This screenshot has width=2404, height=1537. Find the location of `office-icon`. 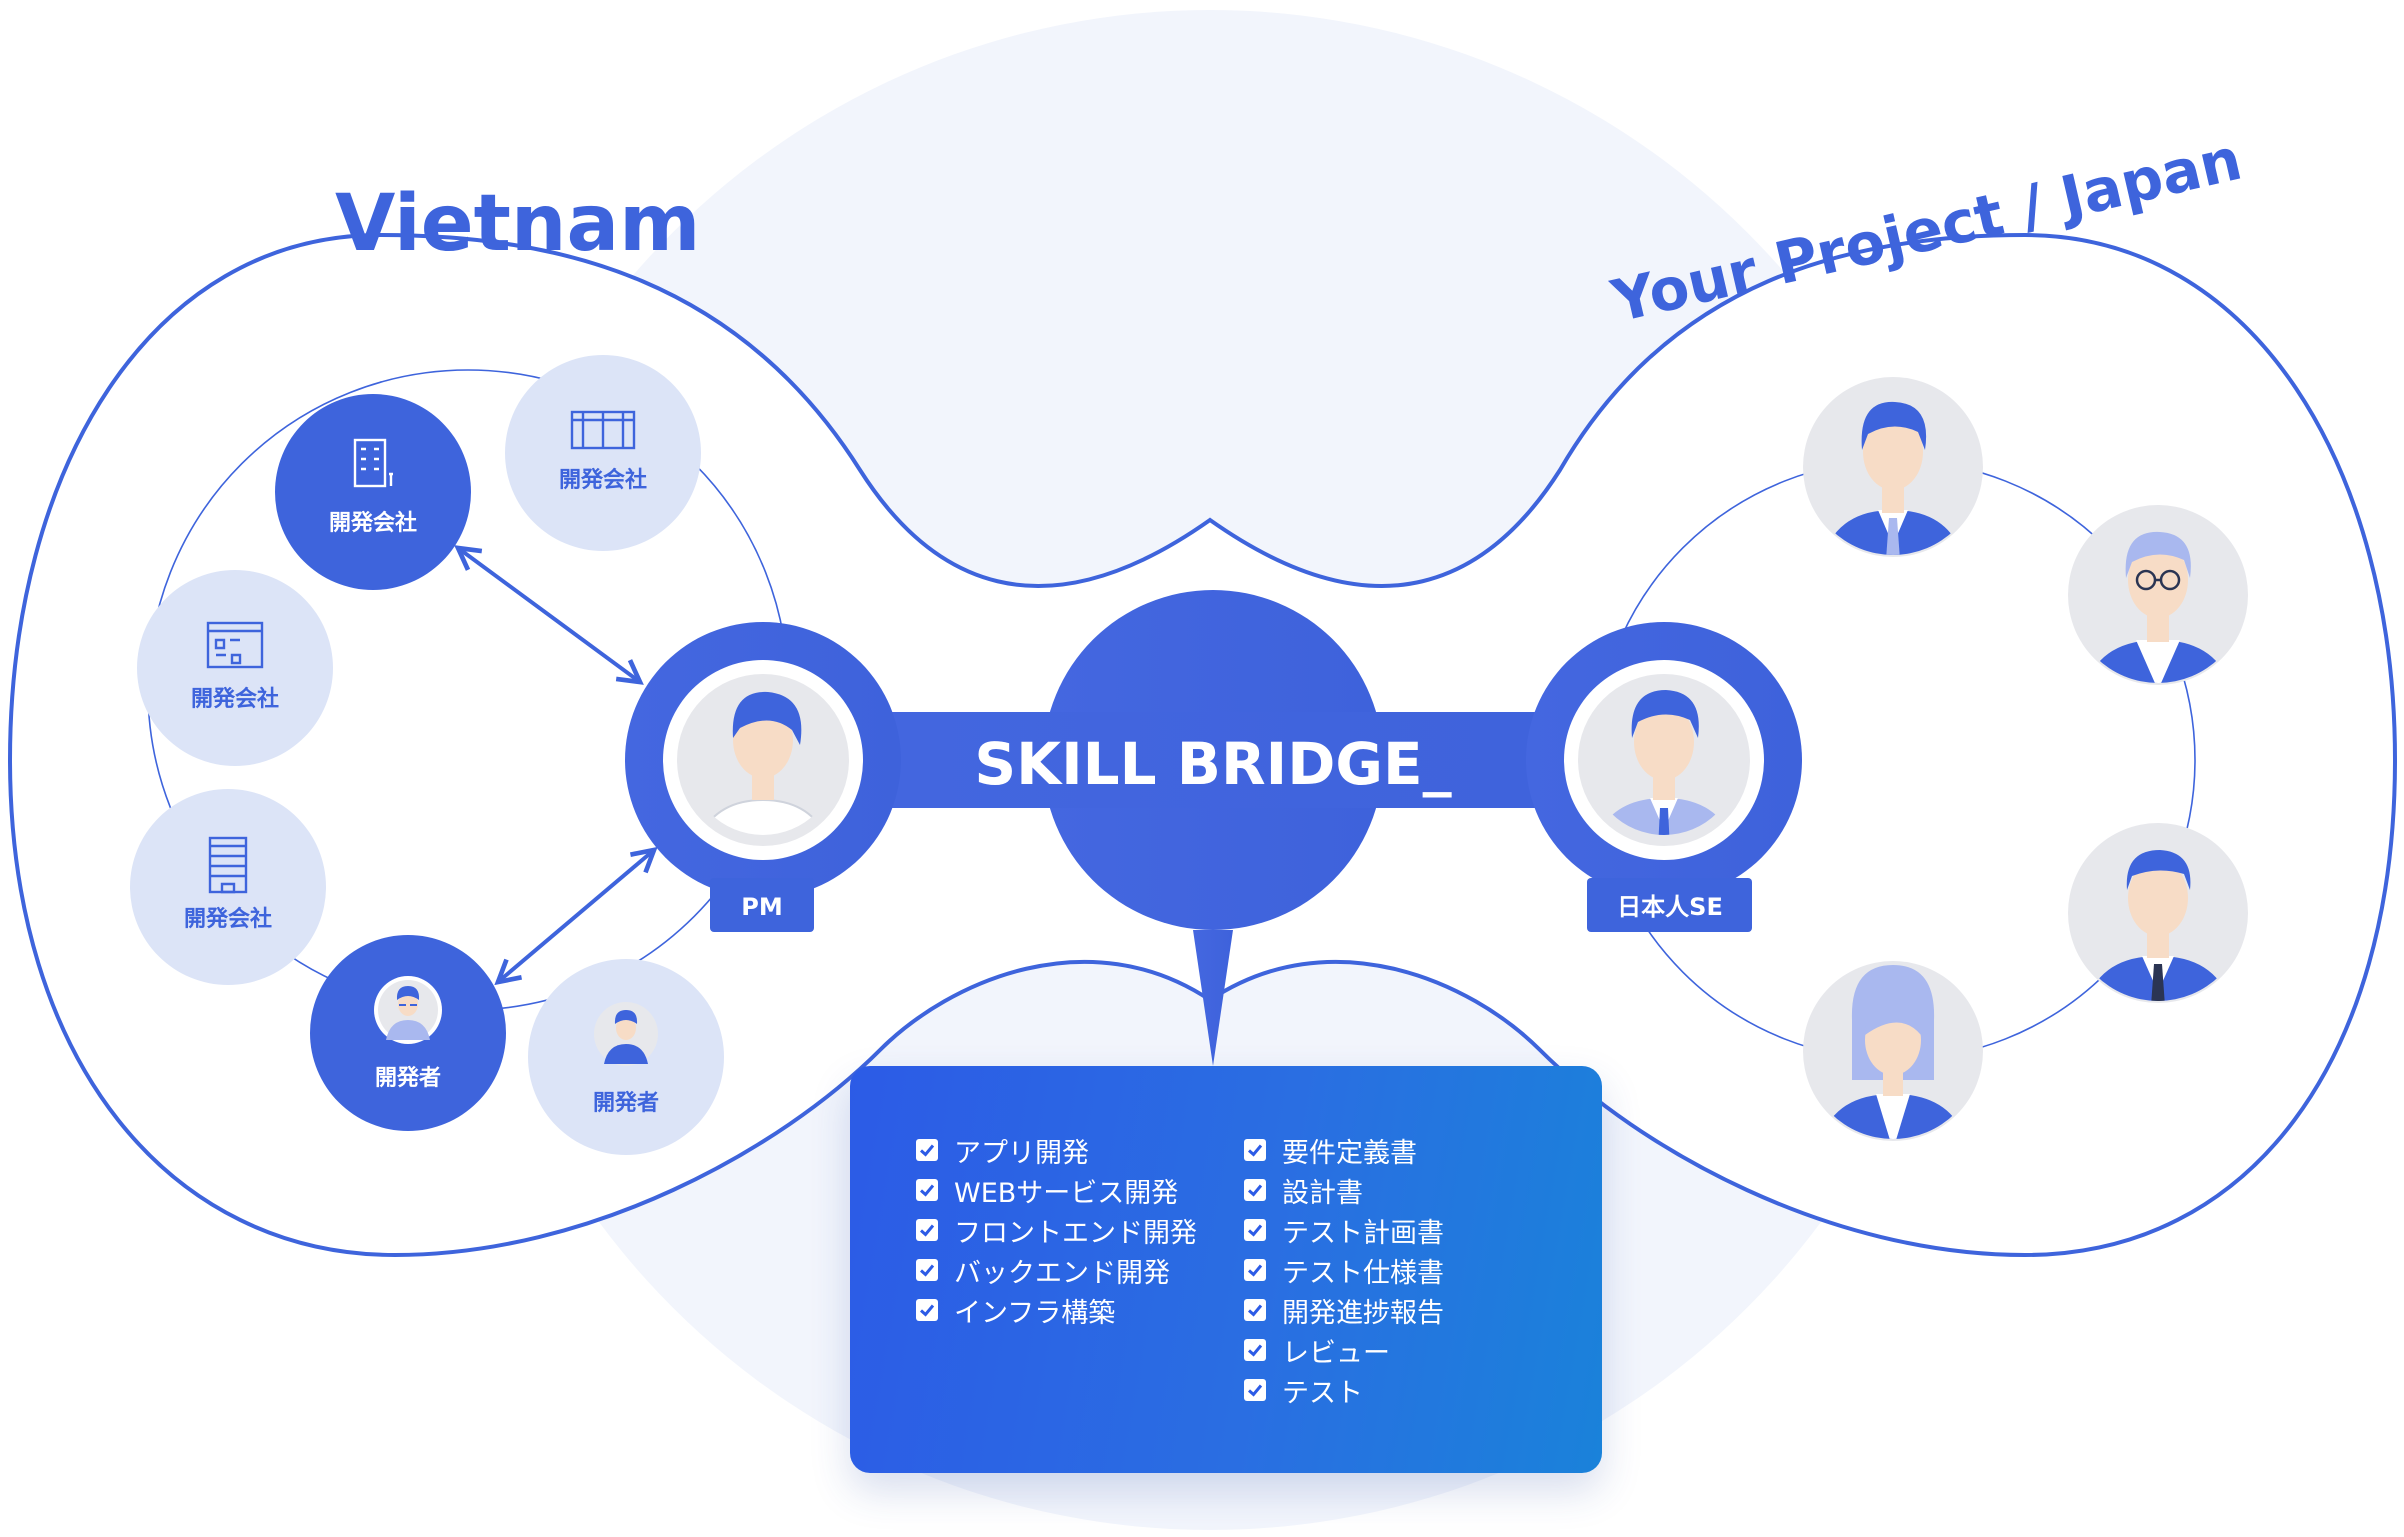

office-icon is located at coordinates (235, 645).